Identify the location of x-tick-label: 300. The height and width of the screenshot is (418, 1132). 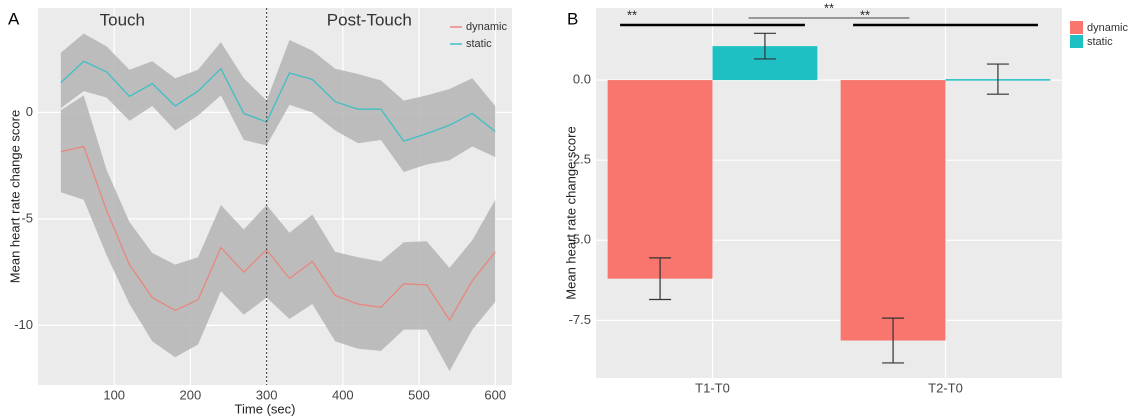
(267, 394).